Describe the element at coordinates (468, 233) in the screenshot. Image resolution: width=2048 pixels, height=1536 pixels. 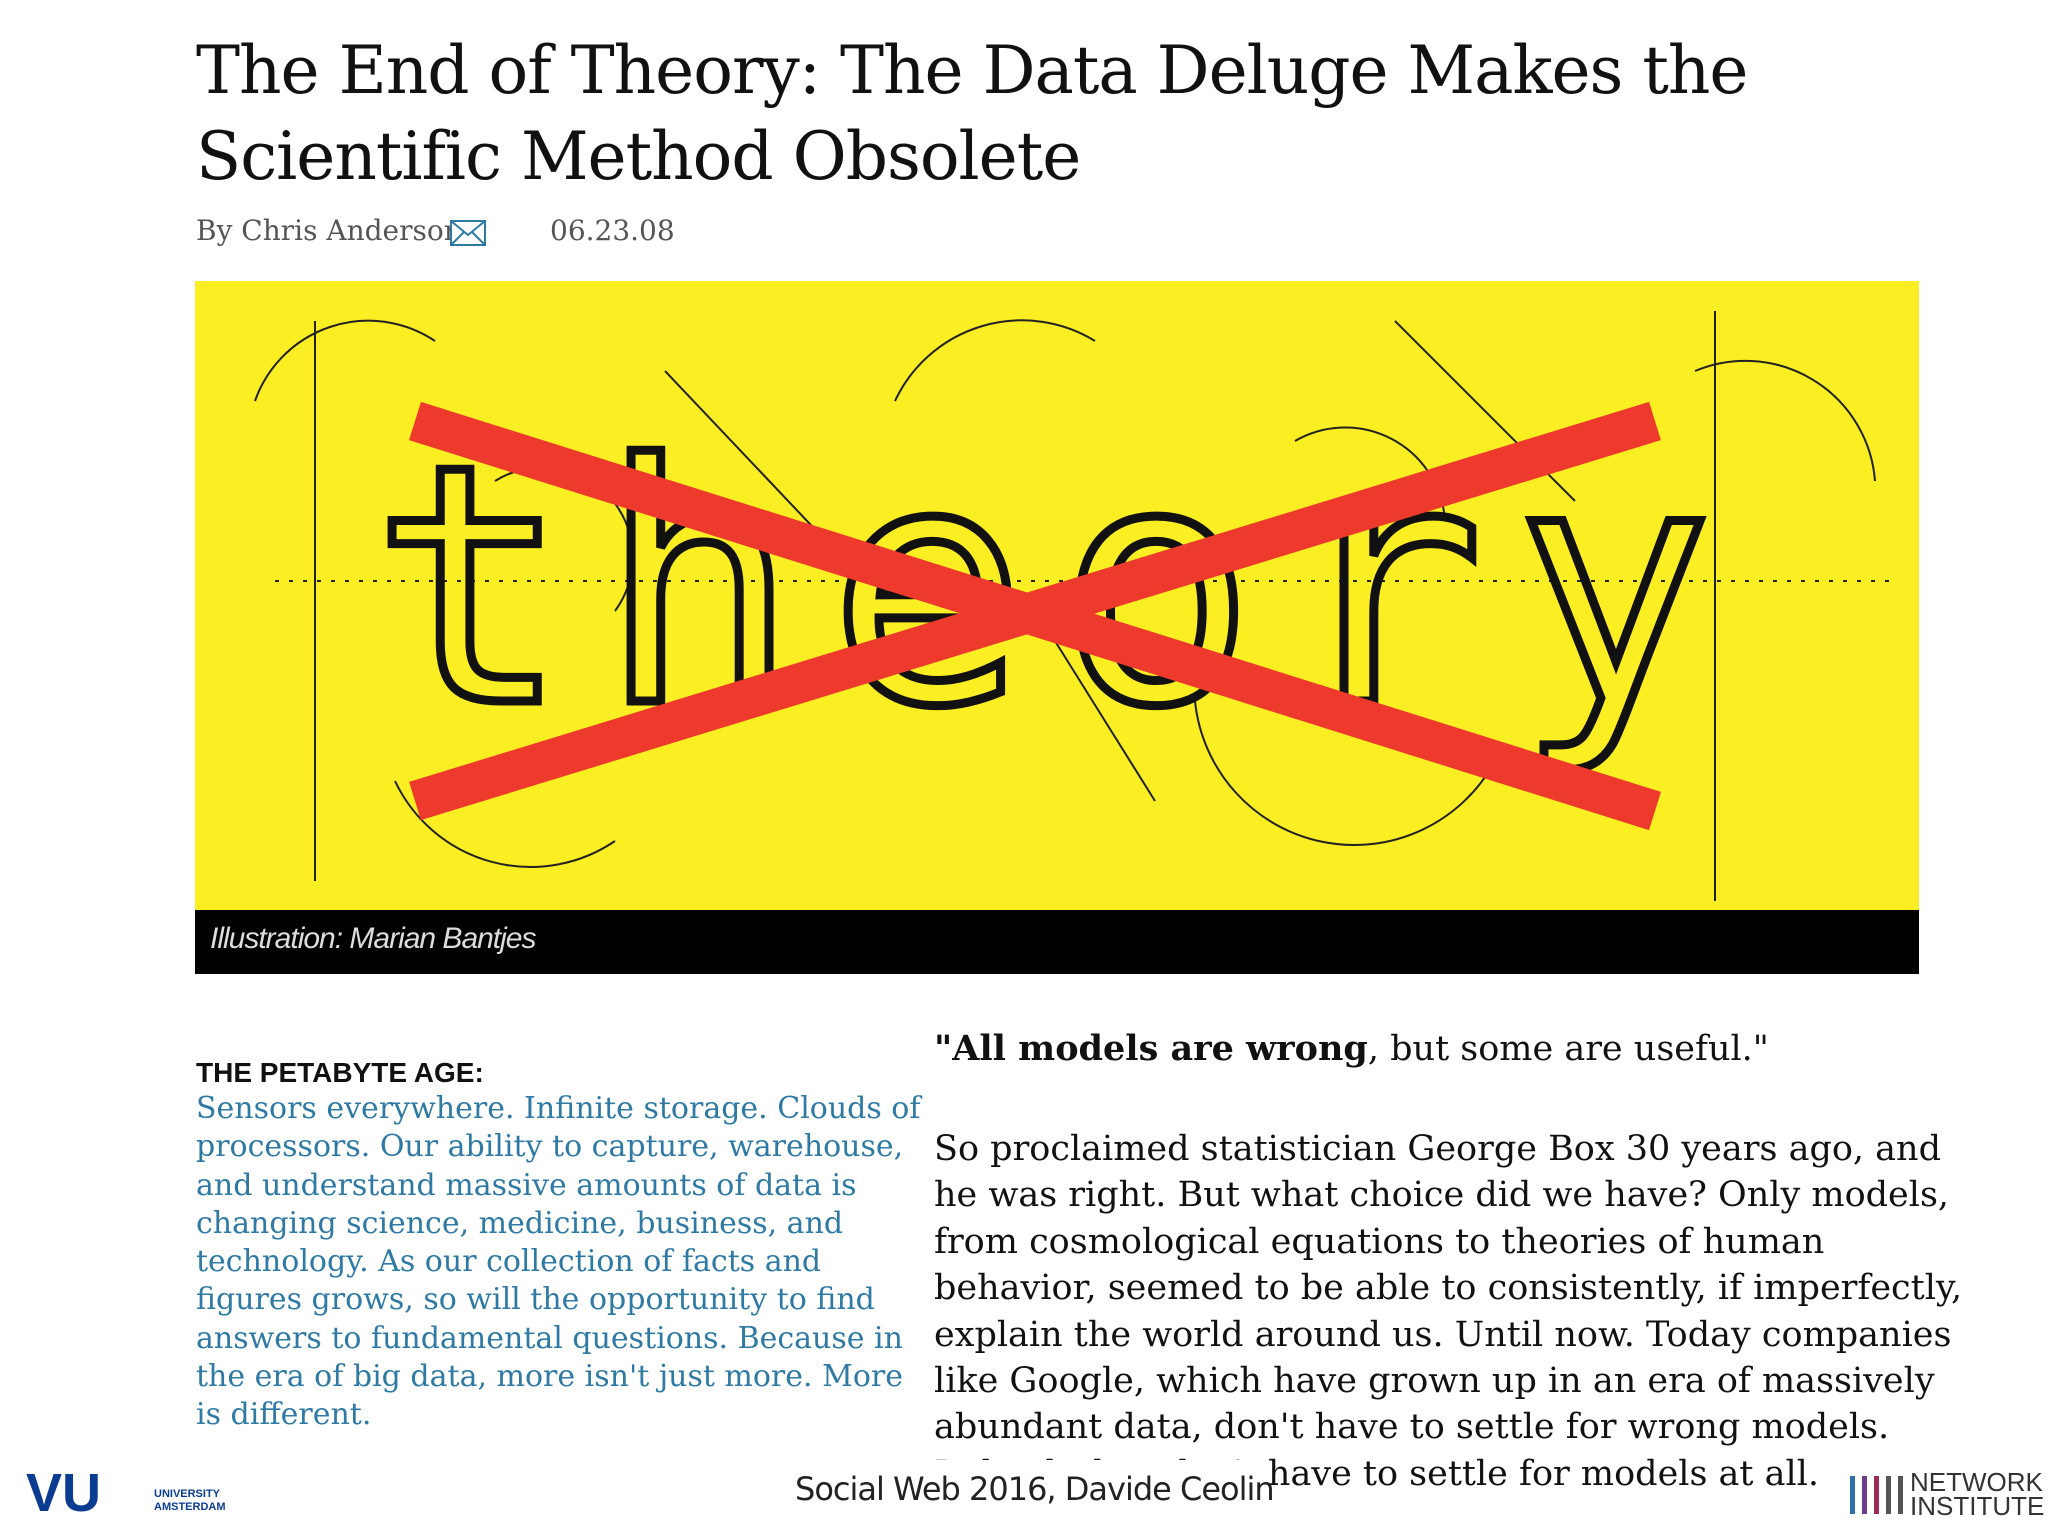
I see `mail-icon` at that location.